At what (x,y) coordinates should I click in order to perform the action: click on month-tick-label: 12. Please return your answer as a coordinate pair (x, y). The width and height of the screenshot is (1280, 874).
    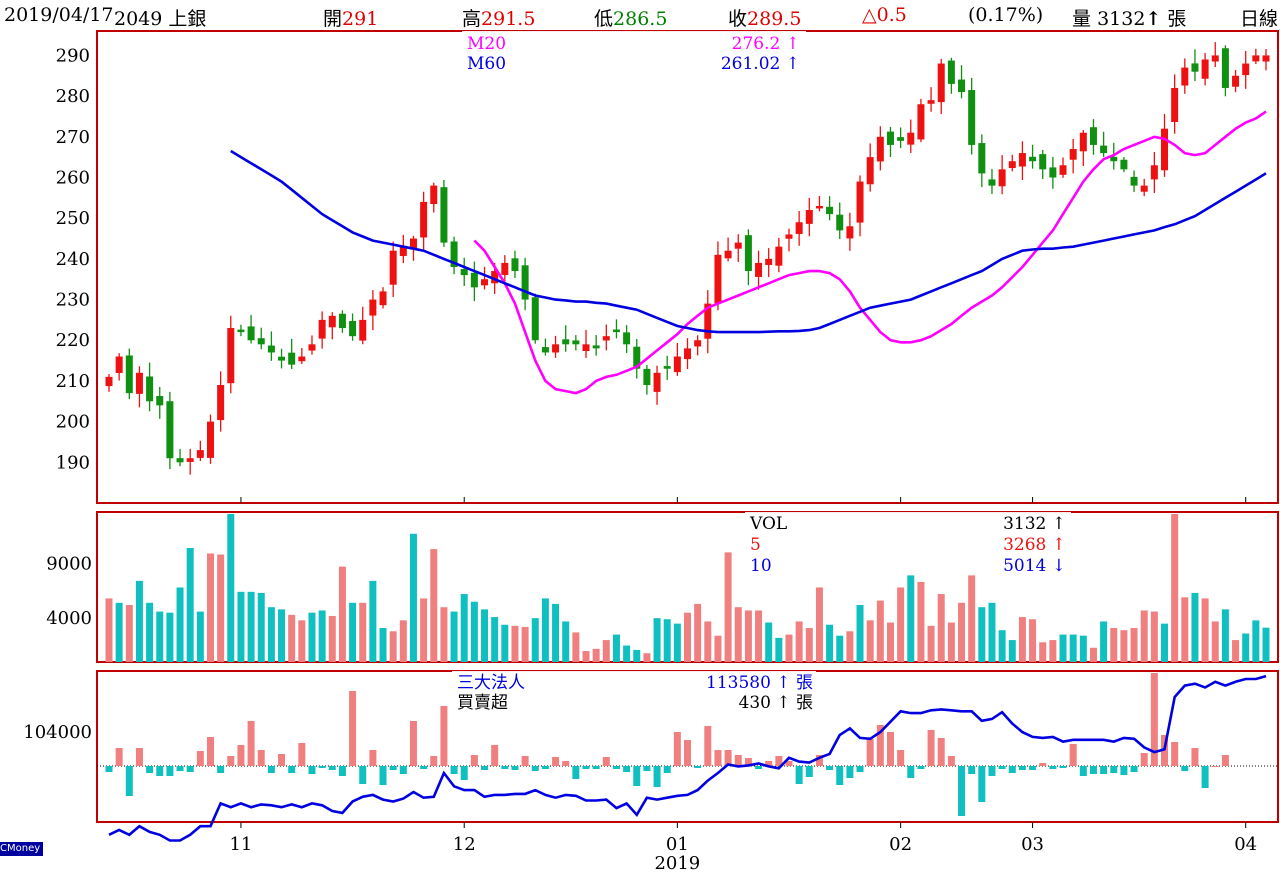
    Looking at the image, I should click on (464, 844).